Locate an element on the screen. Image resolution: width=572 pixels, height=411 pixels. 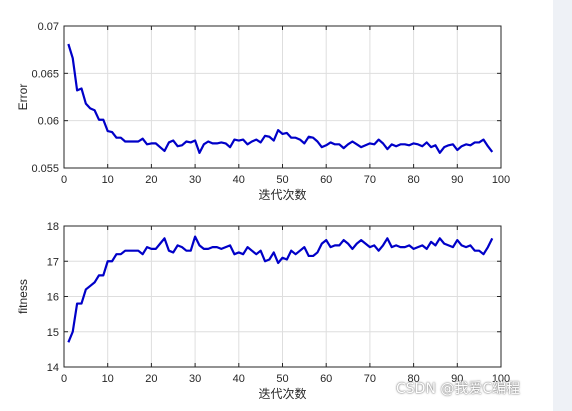
y-tick-label: 17 is located at coordinates (53, 262).